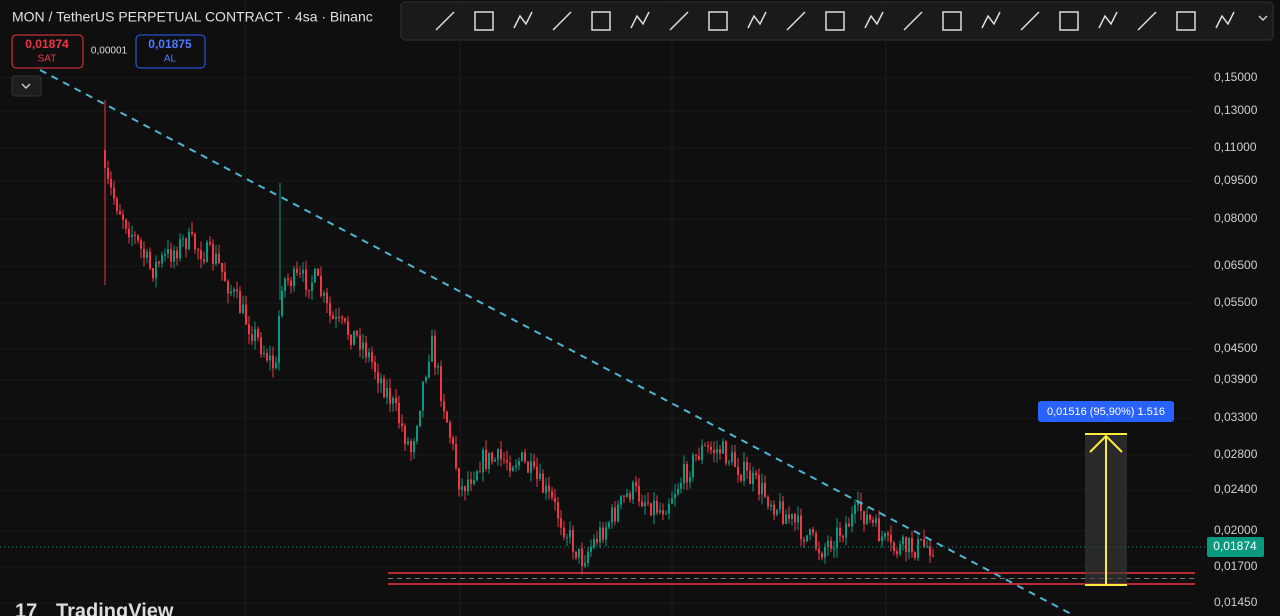  Describe the element at coordinates (1235, 147) in the screenshot. I see `price-label: 0,11000` at that location.